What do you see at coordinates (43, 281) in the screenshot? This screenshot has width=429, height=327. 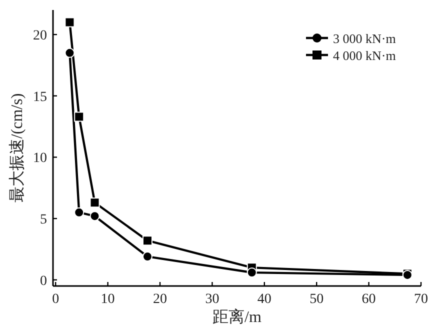 I see `y-tick-label: 0` at bounding box center [43, 281].